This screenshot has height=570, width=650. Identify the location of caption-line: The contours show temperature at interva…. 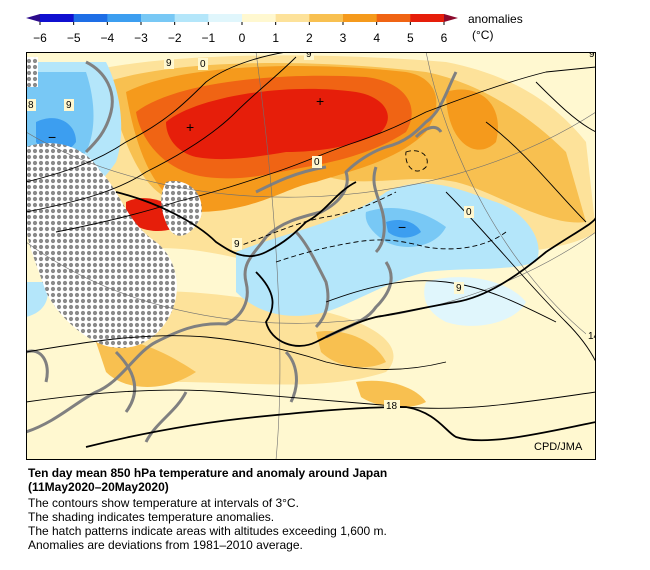
(163, 503).